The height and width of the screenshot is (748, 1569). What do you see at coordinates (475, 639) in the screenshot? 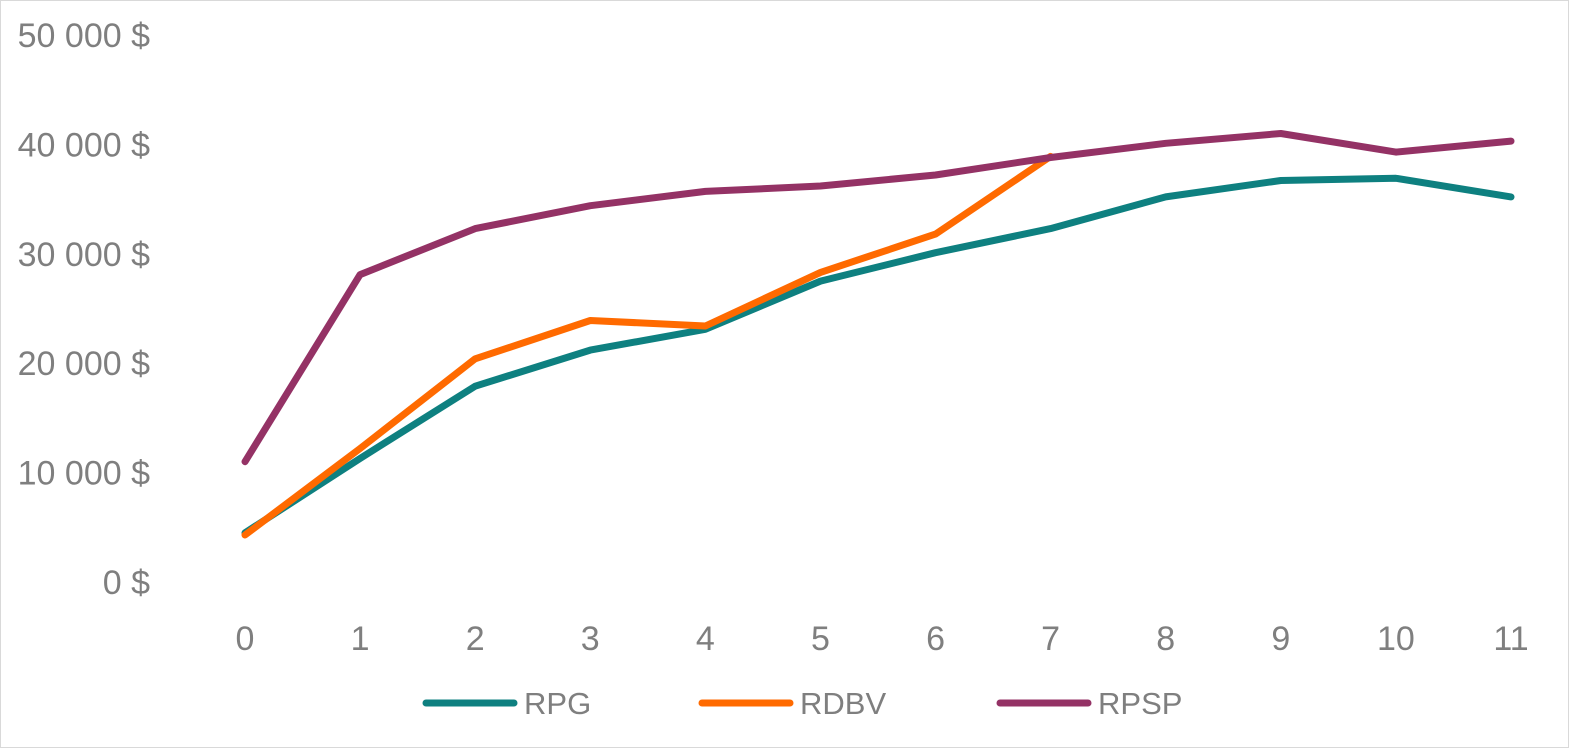
I see `x-tick-label: 2` at bounding box center [475, 639].